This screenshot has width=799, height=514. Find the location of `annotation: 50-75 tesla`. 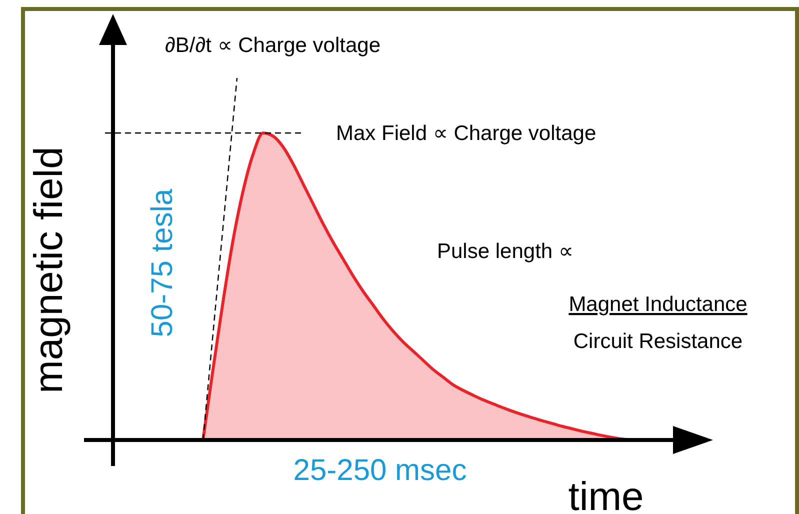

annotation: 50-75 tesla is located at coordinates (162, 263).